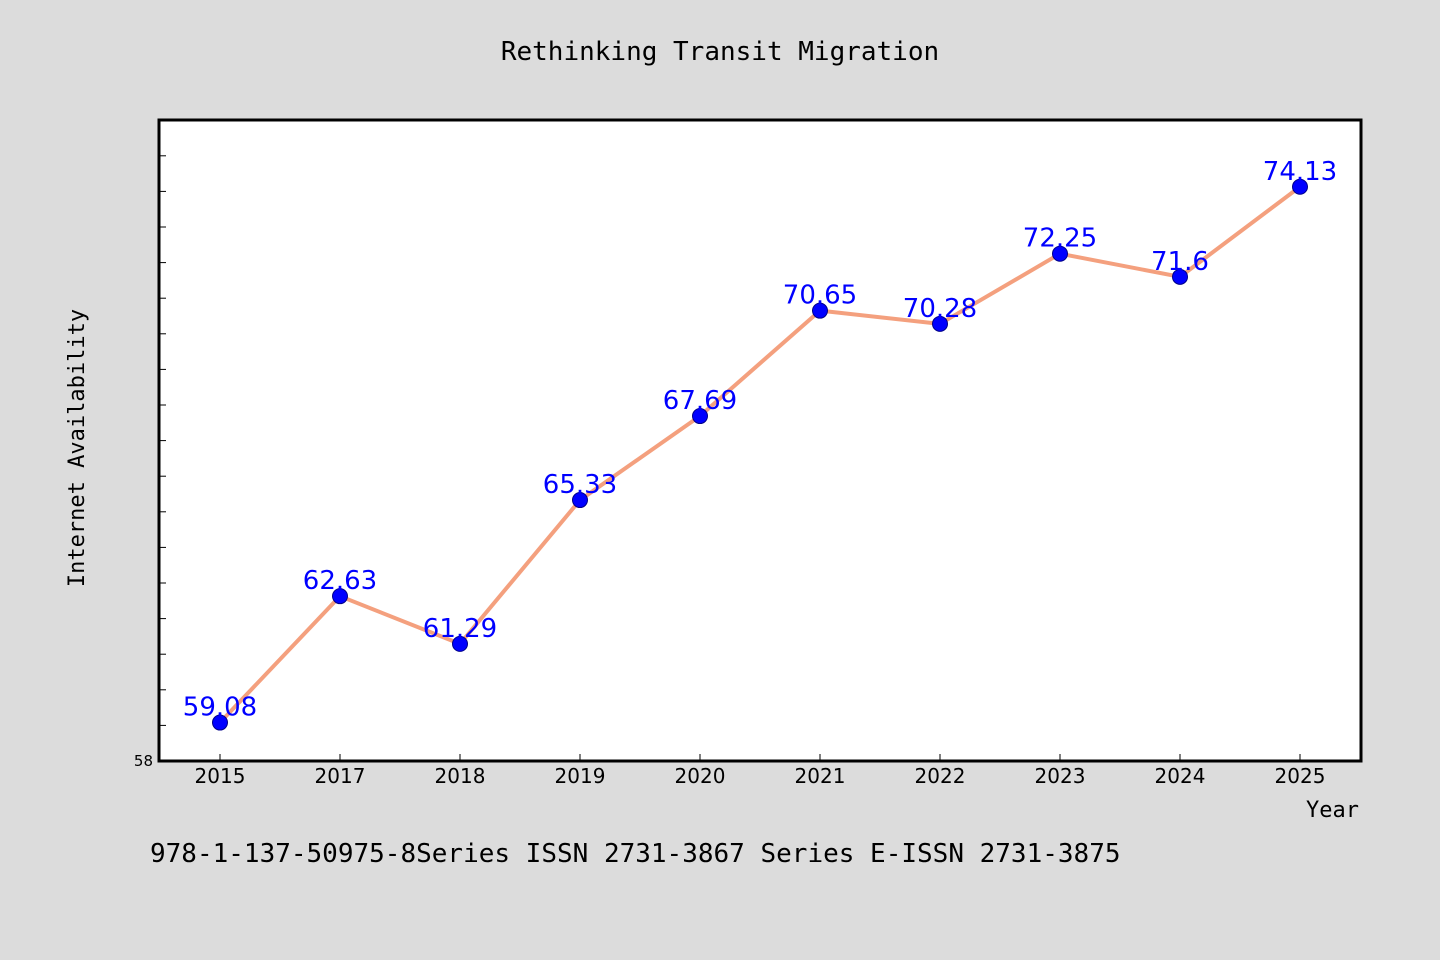  I want to click on data-label: 70.28, so click(940, 309).